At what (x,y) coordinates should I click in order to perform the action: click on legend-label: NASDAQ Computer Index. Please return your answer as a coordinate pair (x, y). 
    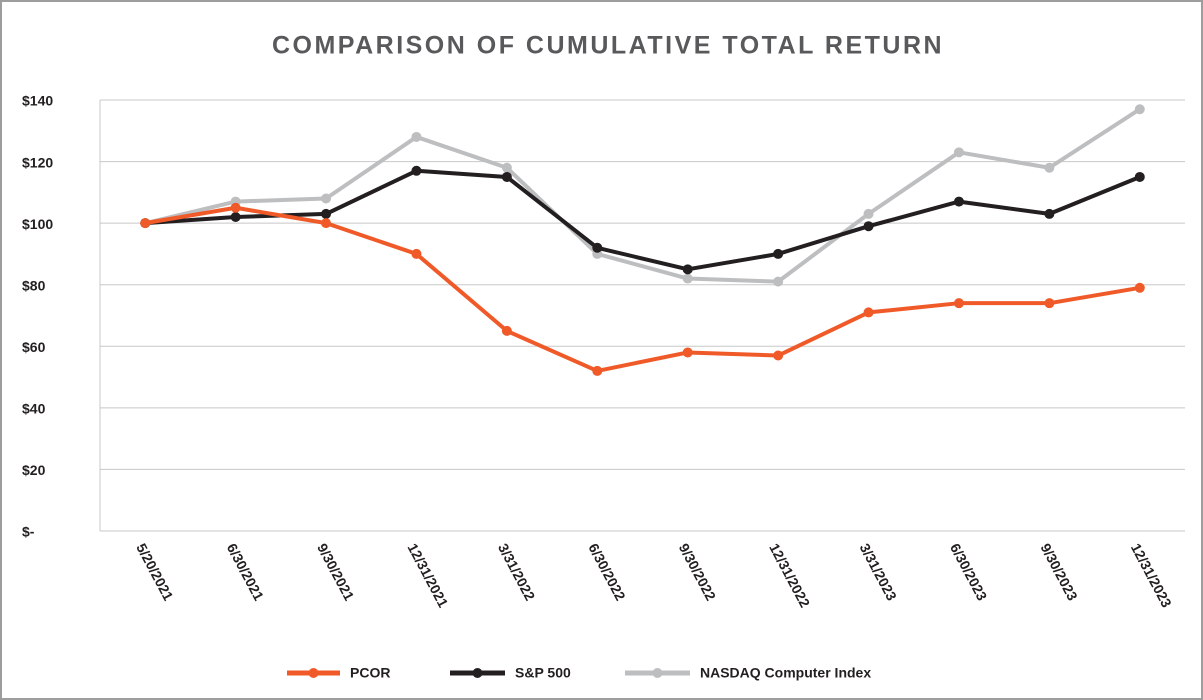
    Looking at the image, I should click on (785, 673).